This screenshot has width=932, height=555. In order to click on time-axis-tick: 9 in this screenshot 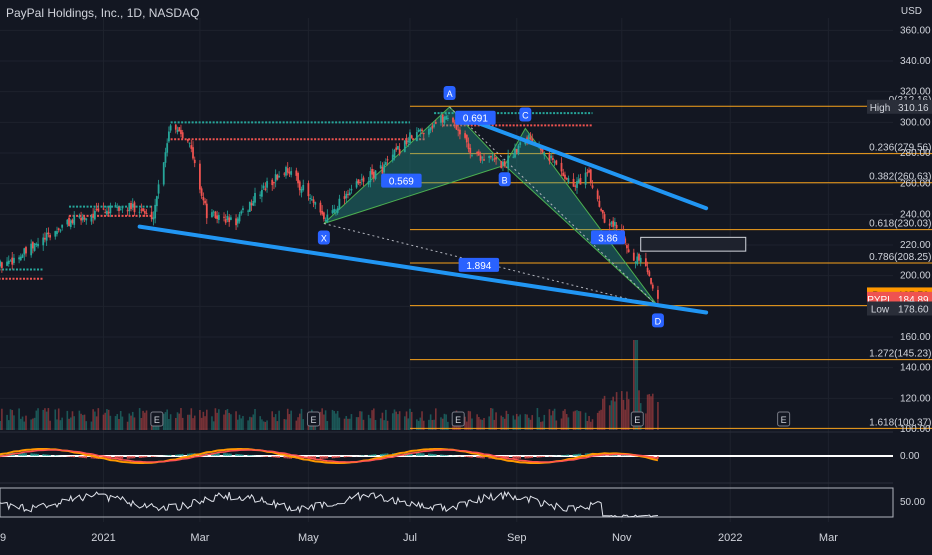, I will do `click(3, 538)`.